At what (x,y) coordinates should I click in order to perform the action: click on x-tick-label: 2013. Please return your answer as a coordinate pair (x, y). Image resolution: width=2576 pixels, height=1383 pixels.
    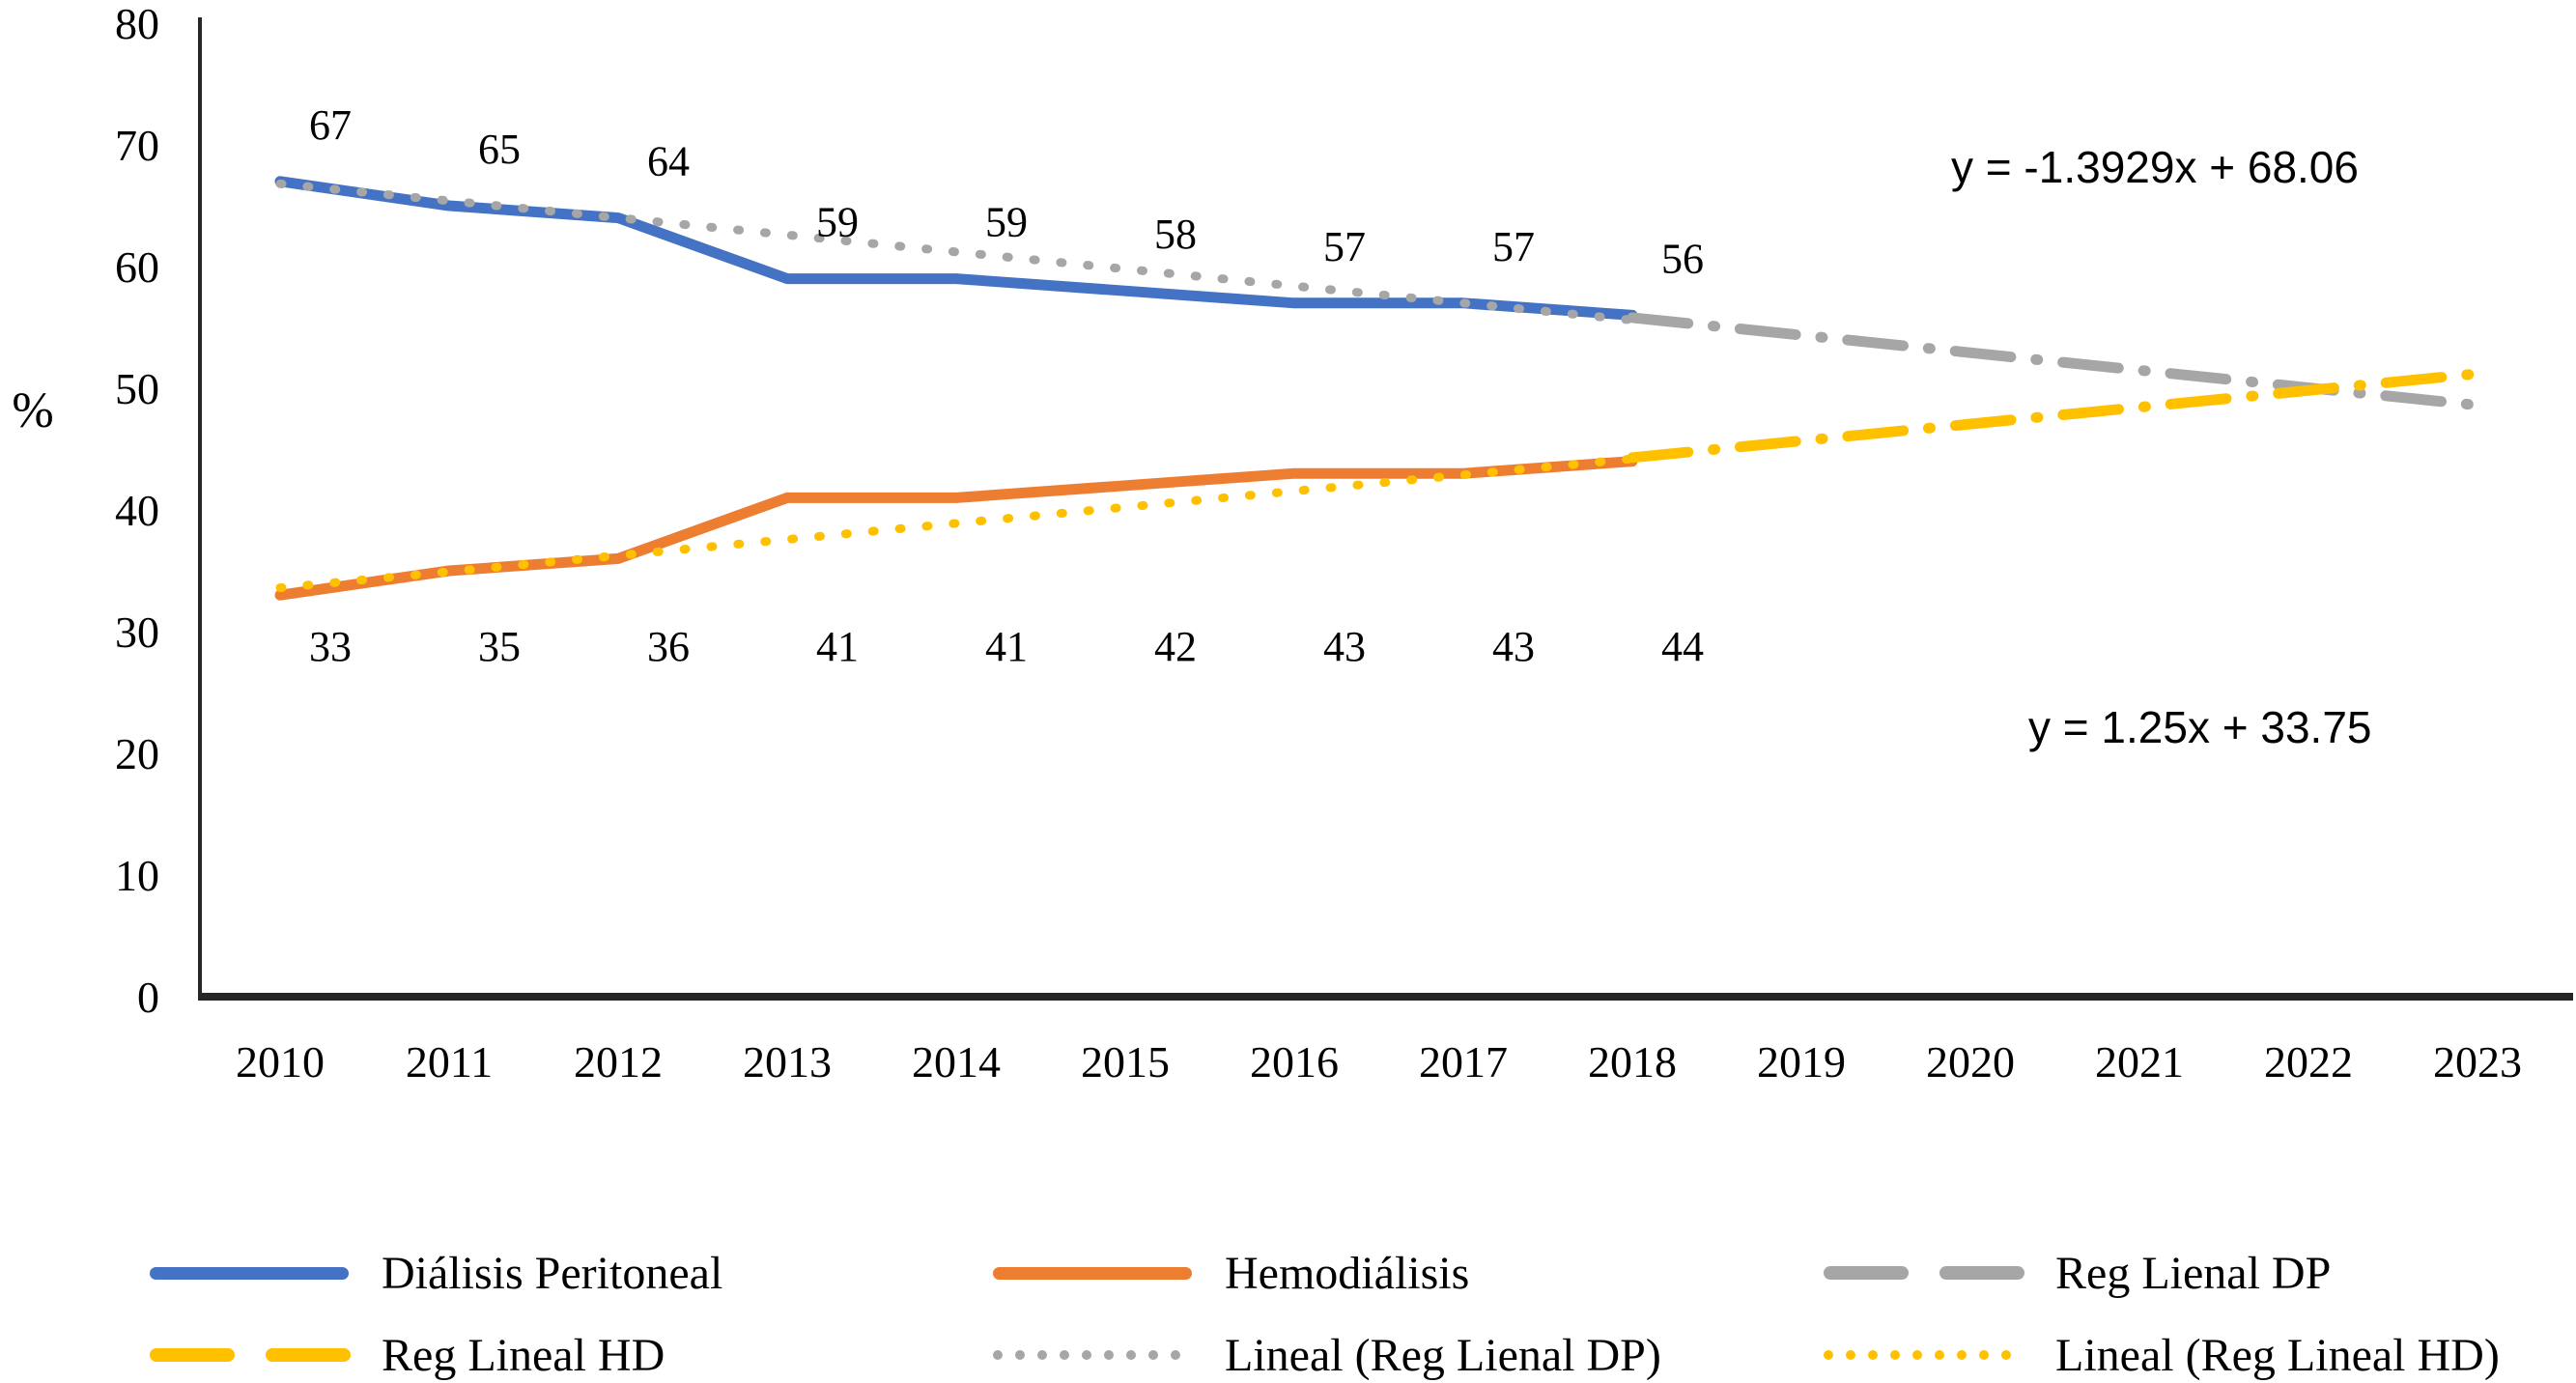
    Looking at the image, I should click on (787, 1062).